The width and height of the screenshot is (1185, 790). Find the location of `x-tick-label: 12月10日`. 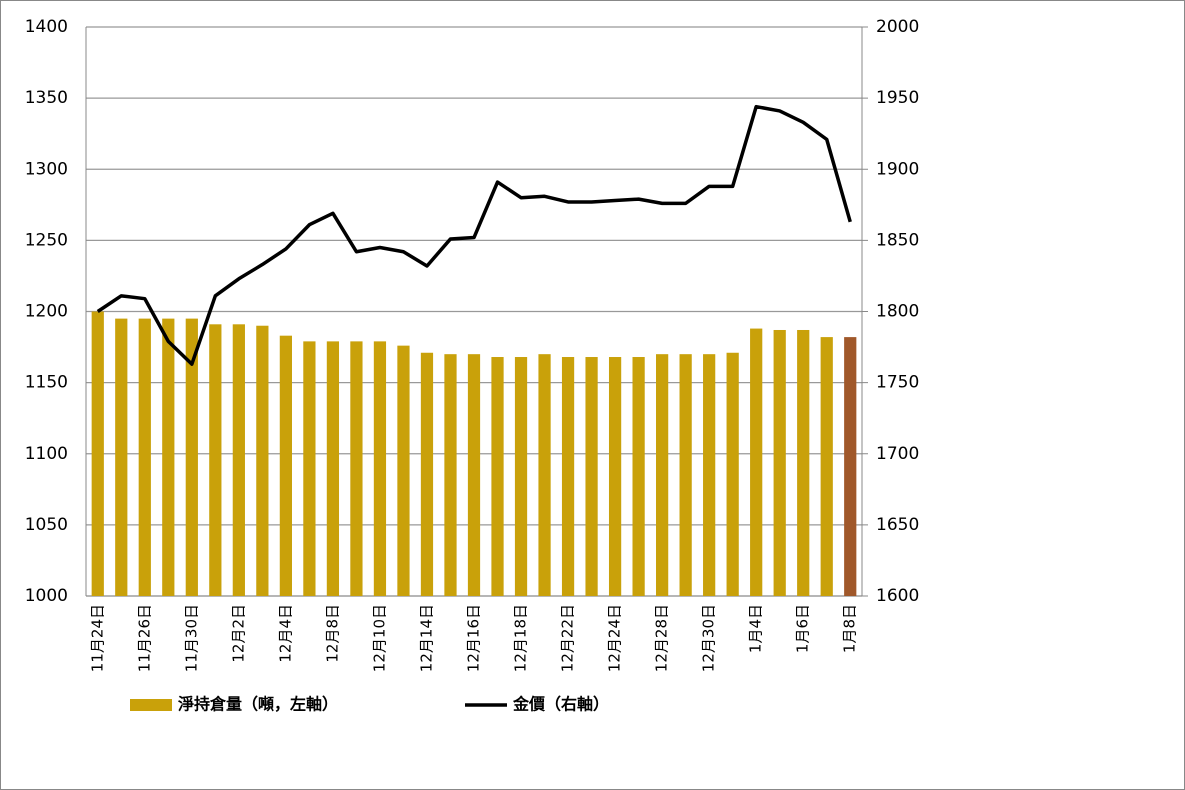

x-tick-label: 12月10日 is located at coordinates (379, 638).